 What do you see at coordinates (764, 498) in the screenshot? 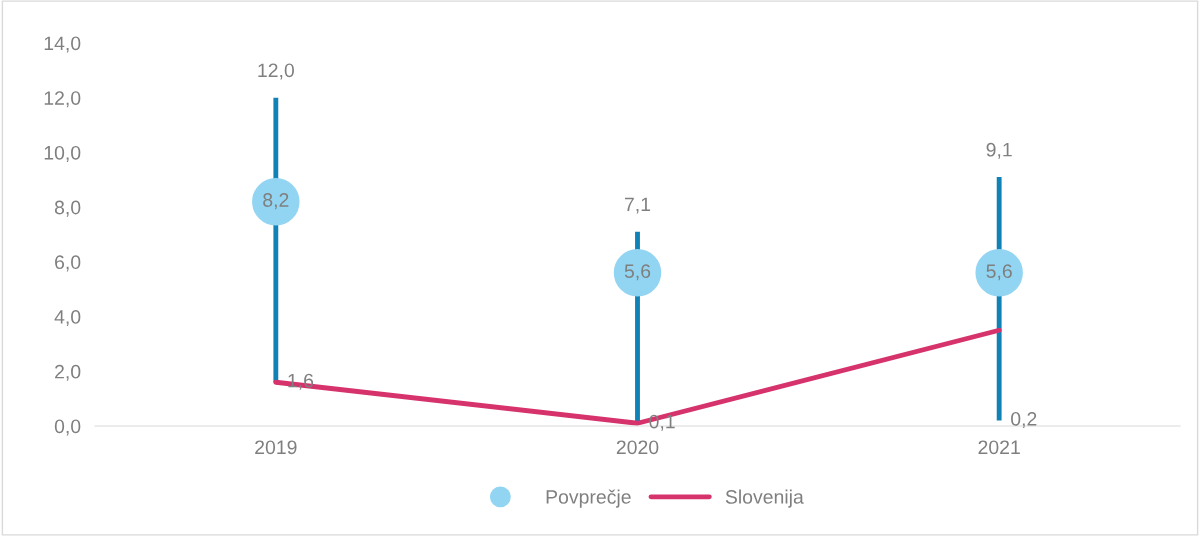
I see `legend-label: Slovenija` at bounding box center [764, 498].